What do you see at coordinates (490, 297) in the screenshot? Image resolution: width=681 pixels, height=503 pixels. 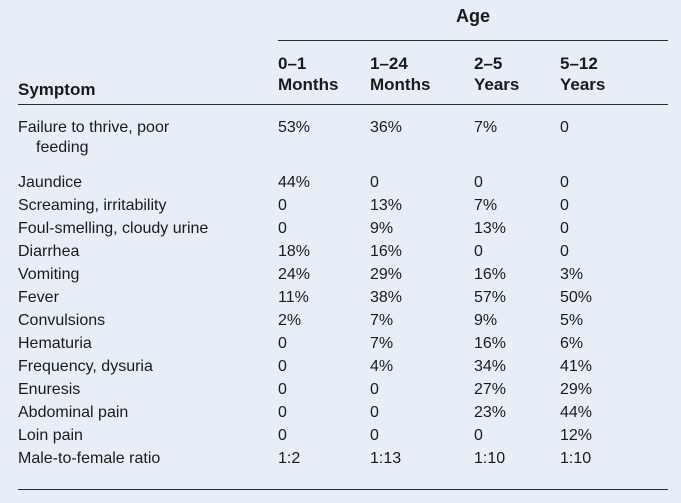 I see `value-cell: 57%` at bounding box center [490, 297].